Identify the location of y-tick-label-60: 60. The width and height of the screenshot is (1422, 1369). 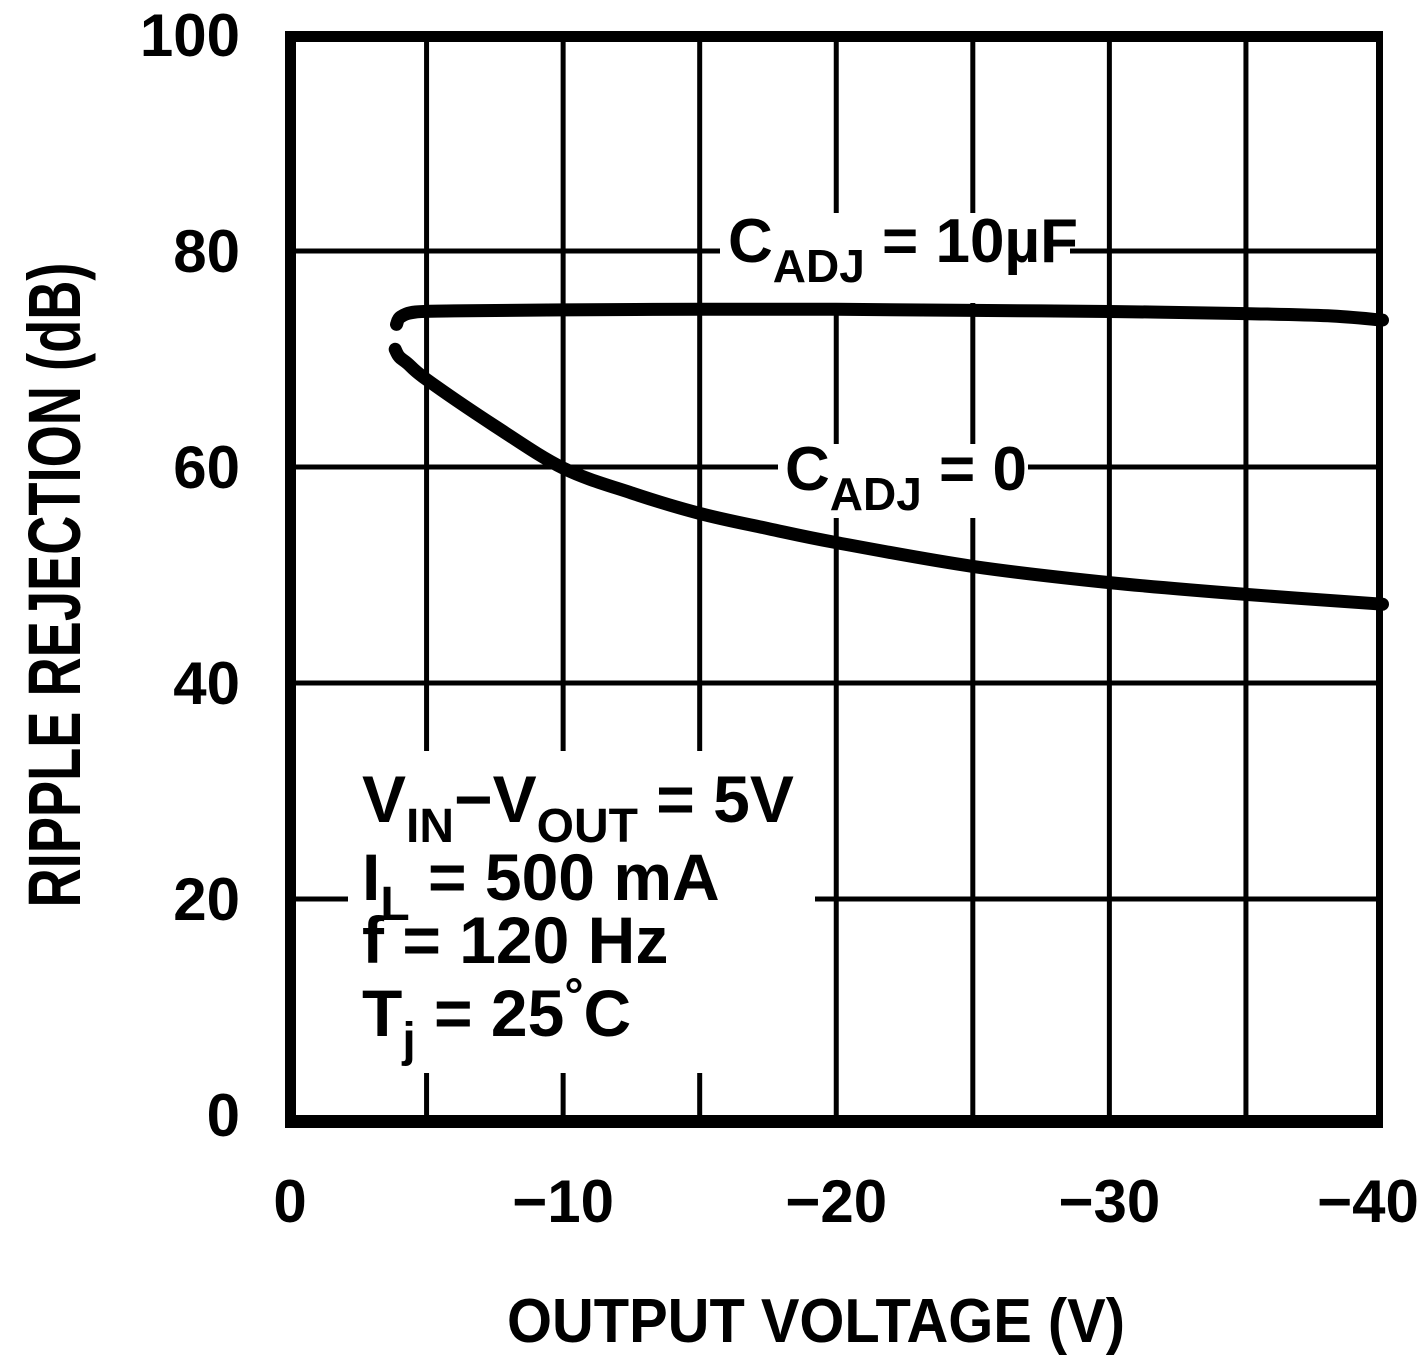
(206, 467).